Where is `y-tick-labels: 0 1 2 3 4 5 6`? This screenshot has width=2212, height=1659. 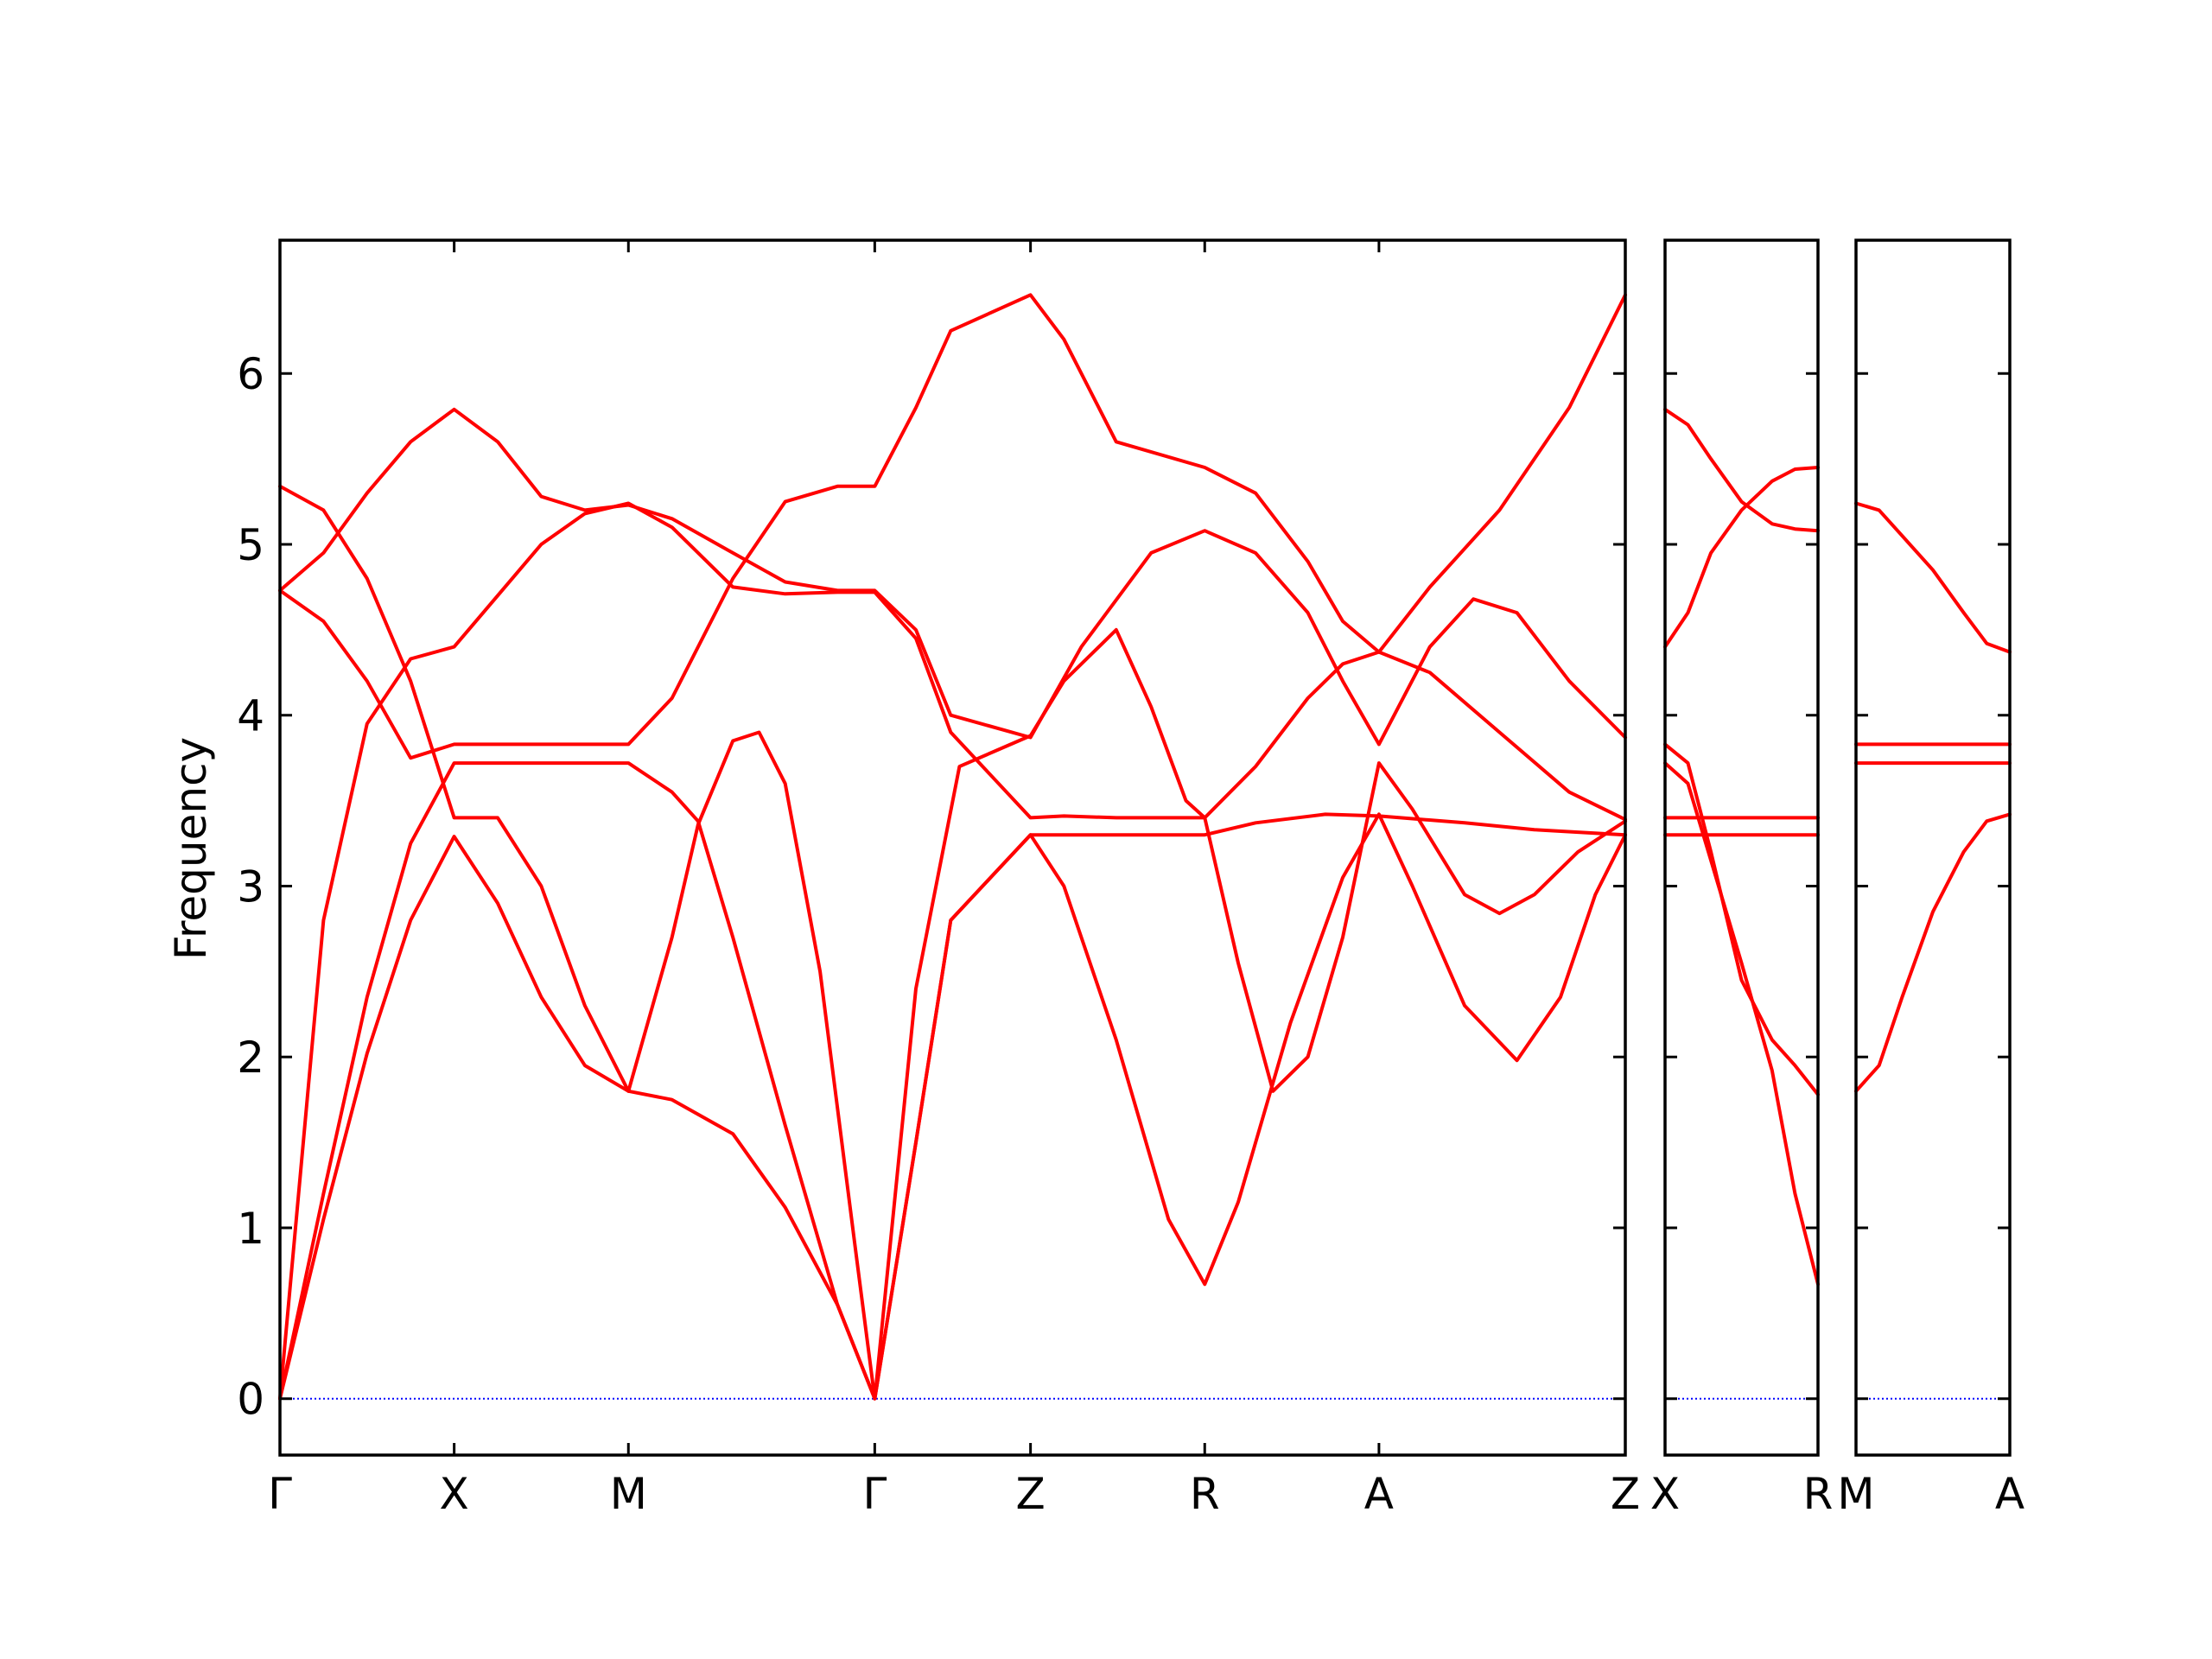
y-tick-labels: 0 1 2 3 4 5 6 is located at coordinates (250, 886).